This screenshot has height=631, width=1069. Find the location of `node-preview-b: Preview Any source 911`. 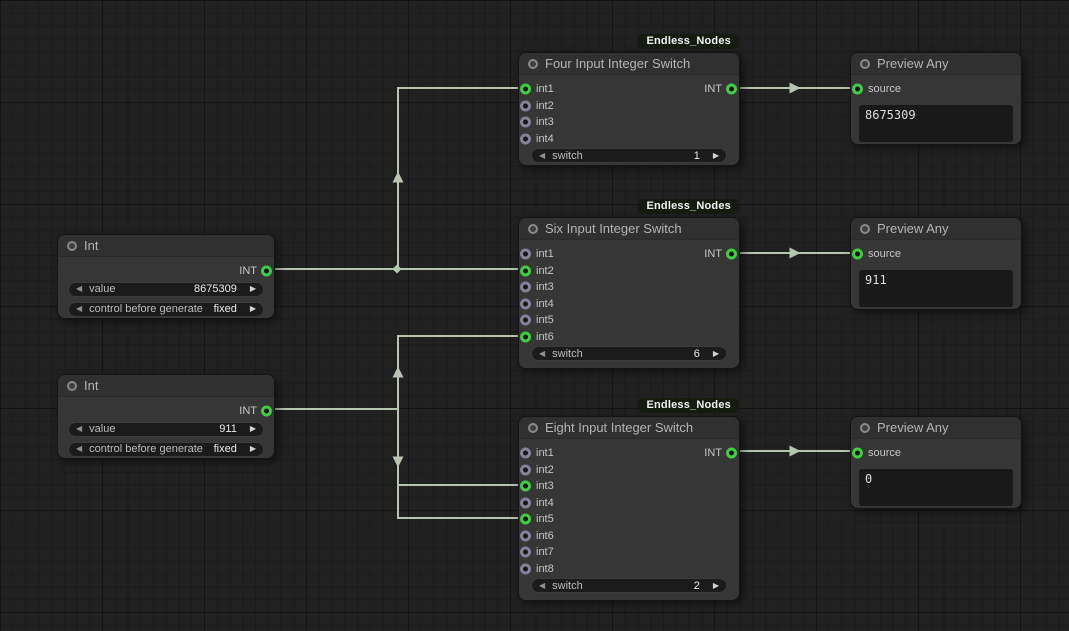

node-preview-b: Preview Any source 911 is located at coordinates (936, 263).